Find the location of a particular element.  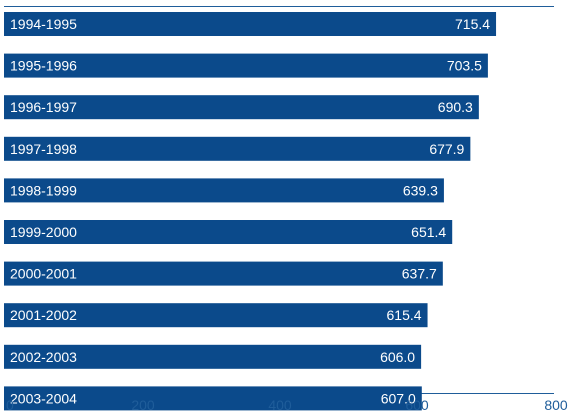

category-label: 2002-2003 is located at coordinates (43, 357).